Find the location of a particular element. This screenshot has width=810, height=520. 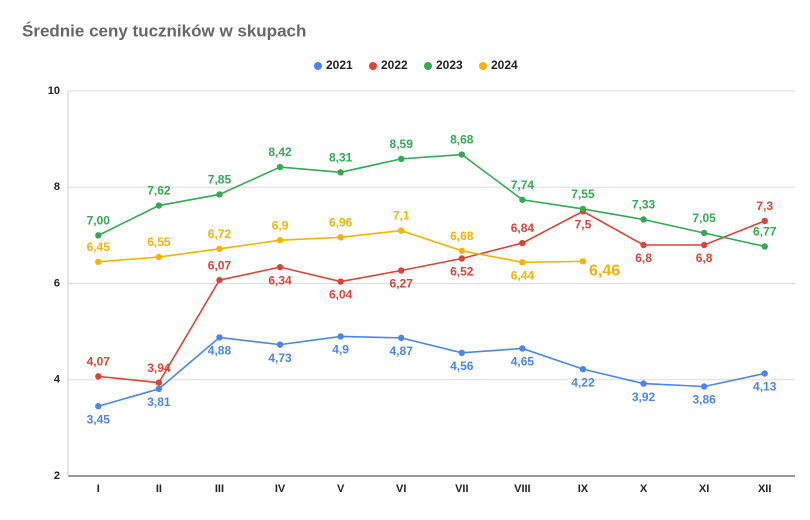

data-label: 7,05 is located at coordinates (704, 218).